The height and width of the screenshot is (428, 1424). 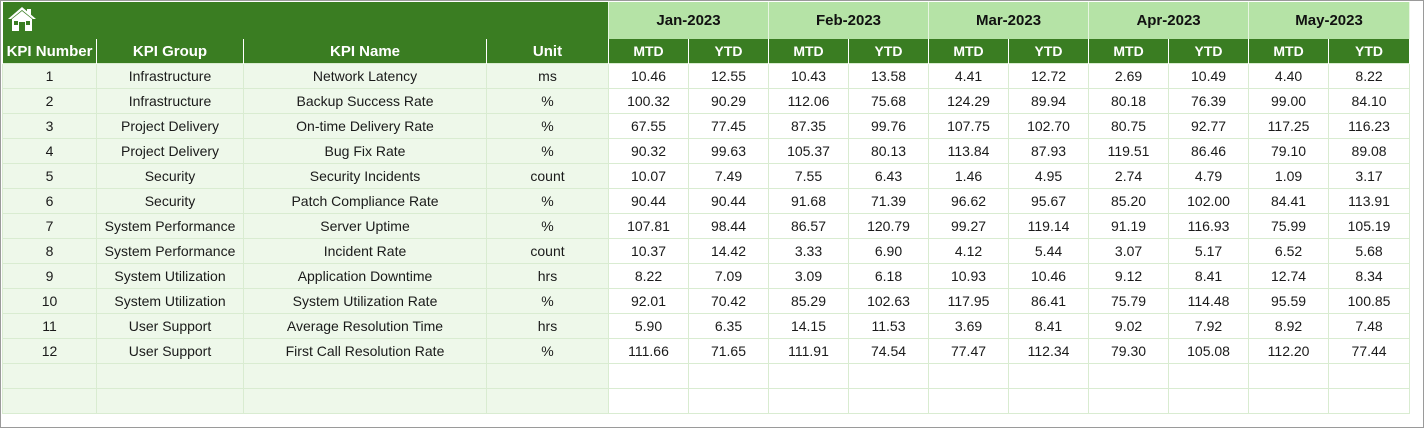 I want to click on cell-ytd-value: 10.49, so click(x=1209, y=76).